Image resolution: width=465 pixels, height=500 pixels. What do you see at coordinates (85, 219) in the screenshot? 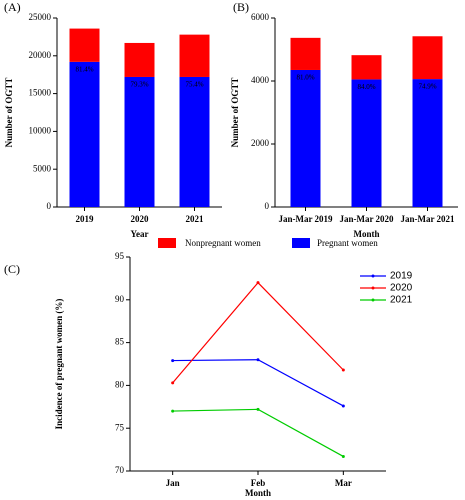
I see `x-tick-label: 2019` at bounding box center [85, 219].